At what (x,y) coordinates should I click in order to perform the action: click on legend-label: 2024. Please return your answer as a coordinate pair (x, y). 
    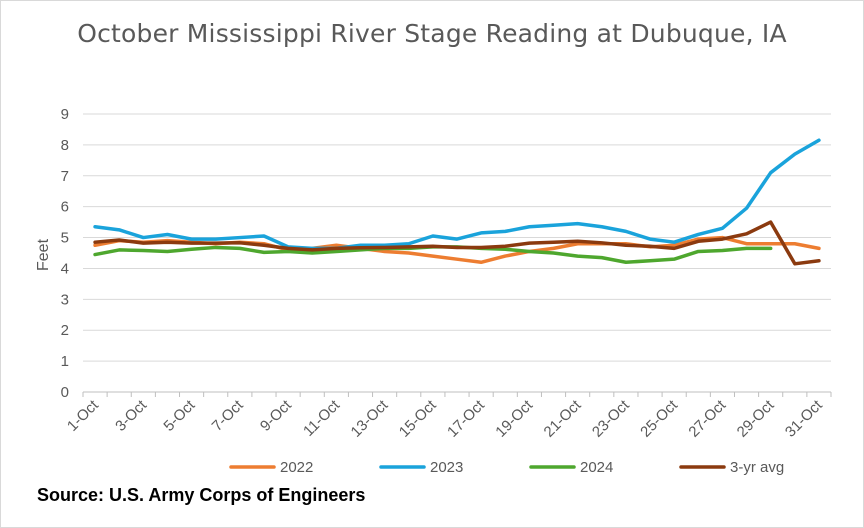
    Looking at the image, I should click on (596, 467).